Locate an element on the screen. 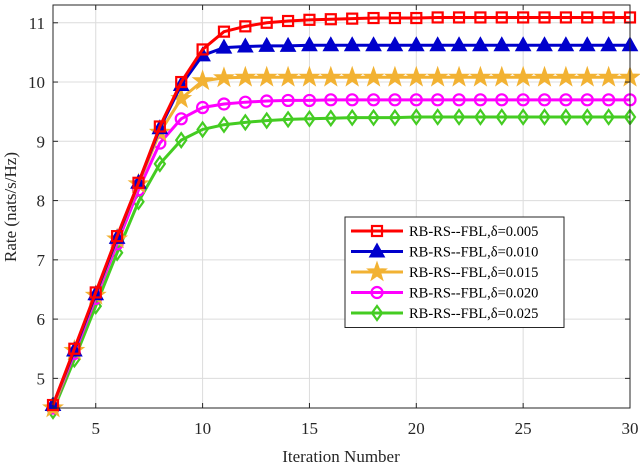 The width and height of the screenshot is (640, 463). x-tick-label: 25 is located at coordinates (523, 428).